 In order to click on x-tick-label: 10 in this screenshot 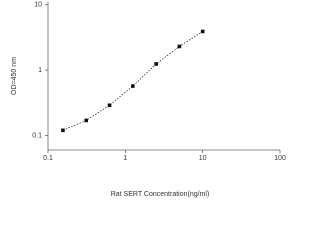, I will do `click(203, 158)`.